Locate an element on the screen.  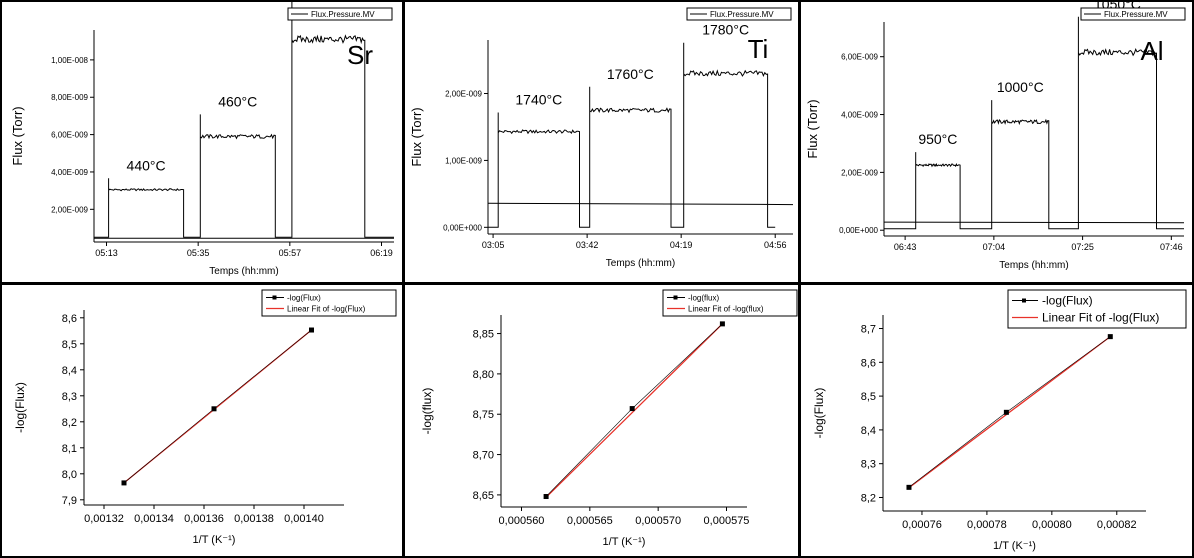
y-tick-label: 2,00E-009 is located at coordinates (859, 172).